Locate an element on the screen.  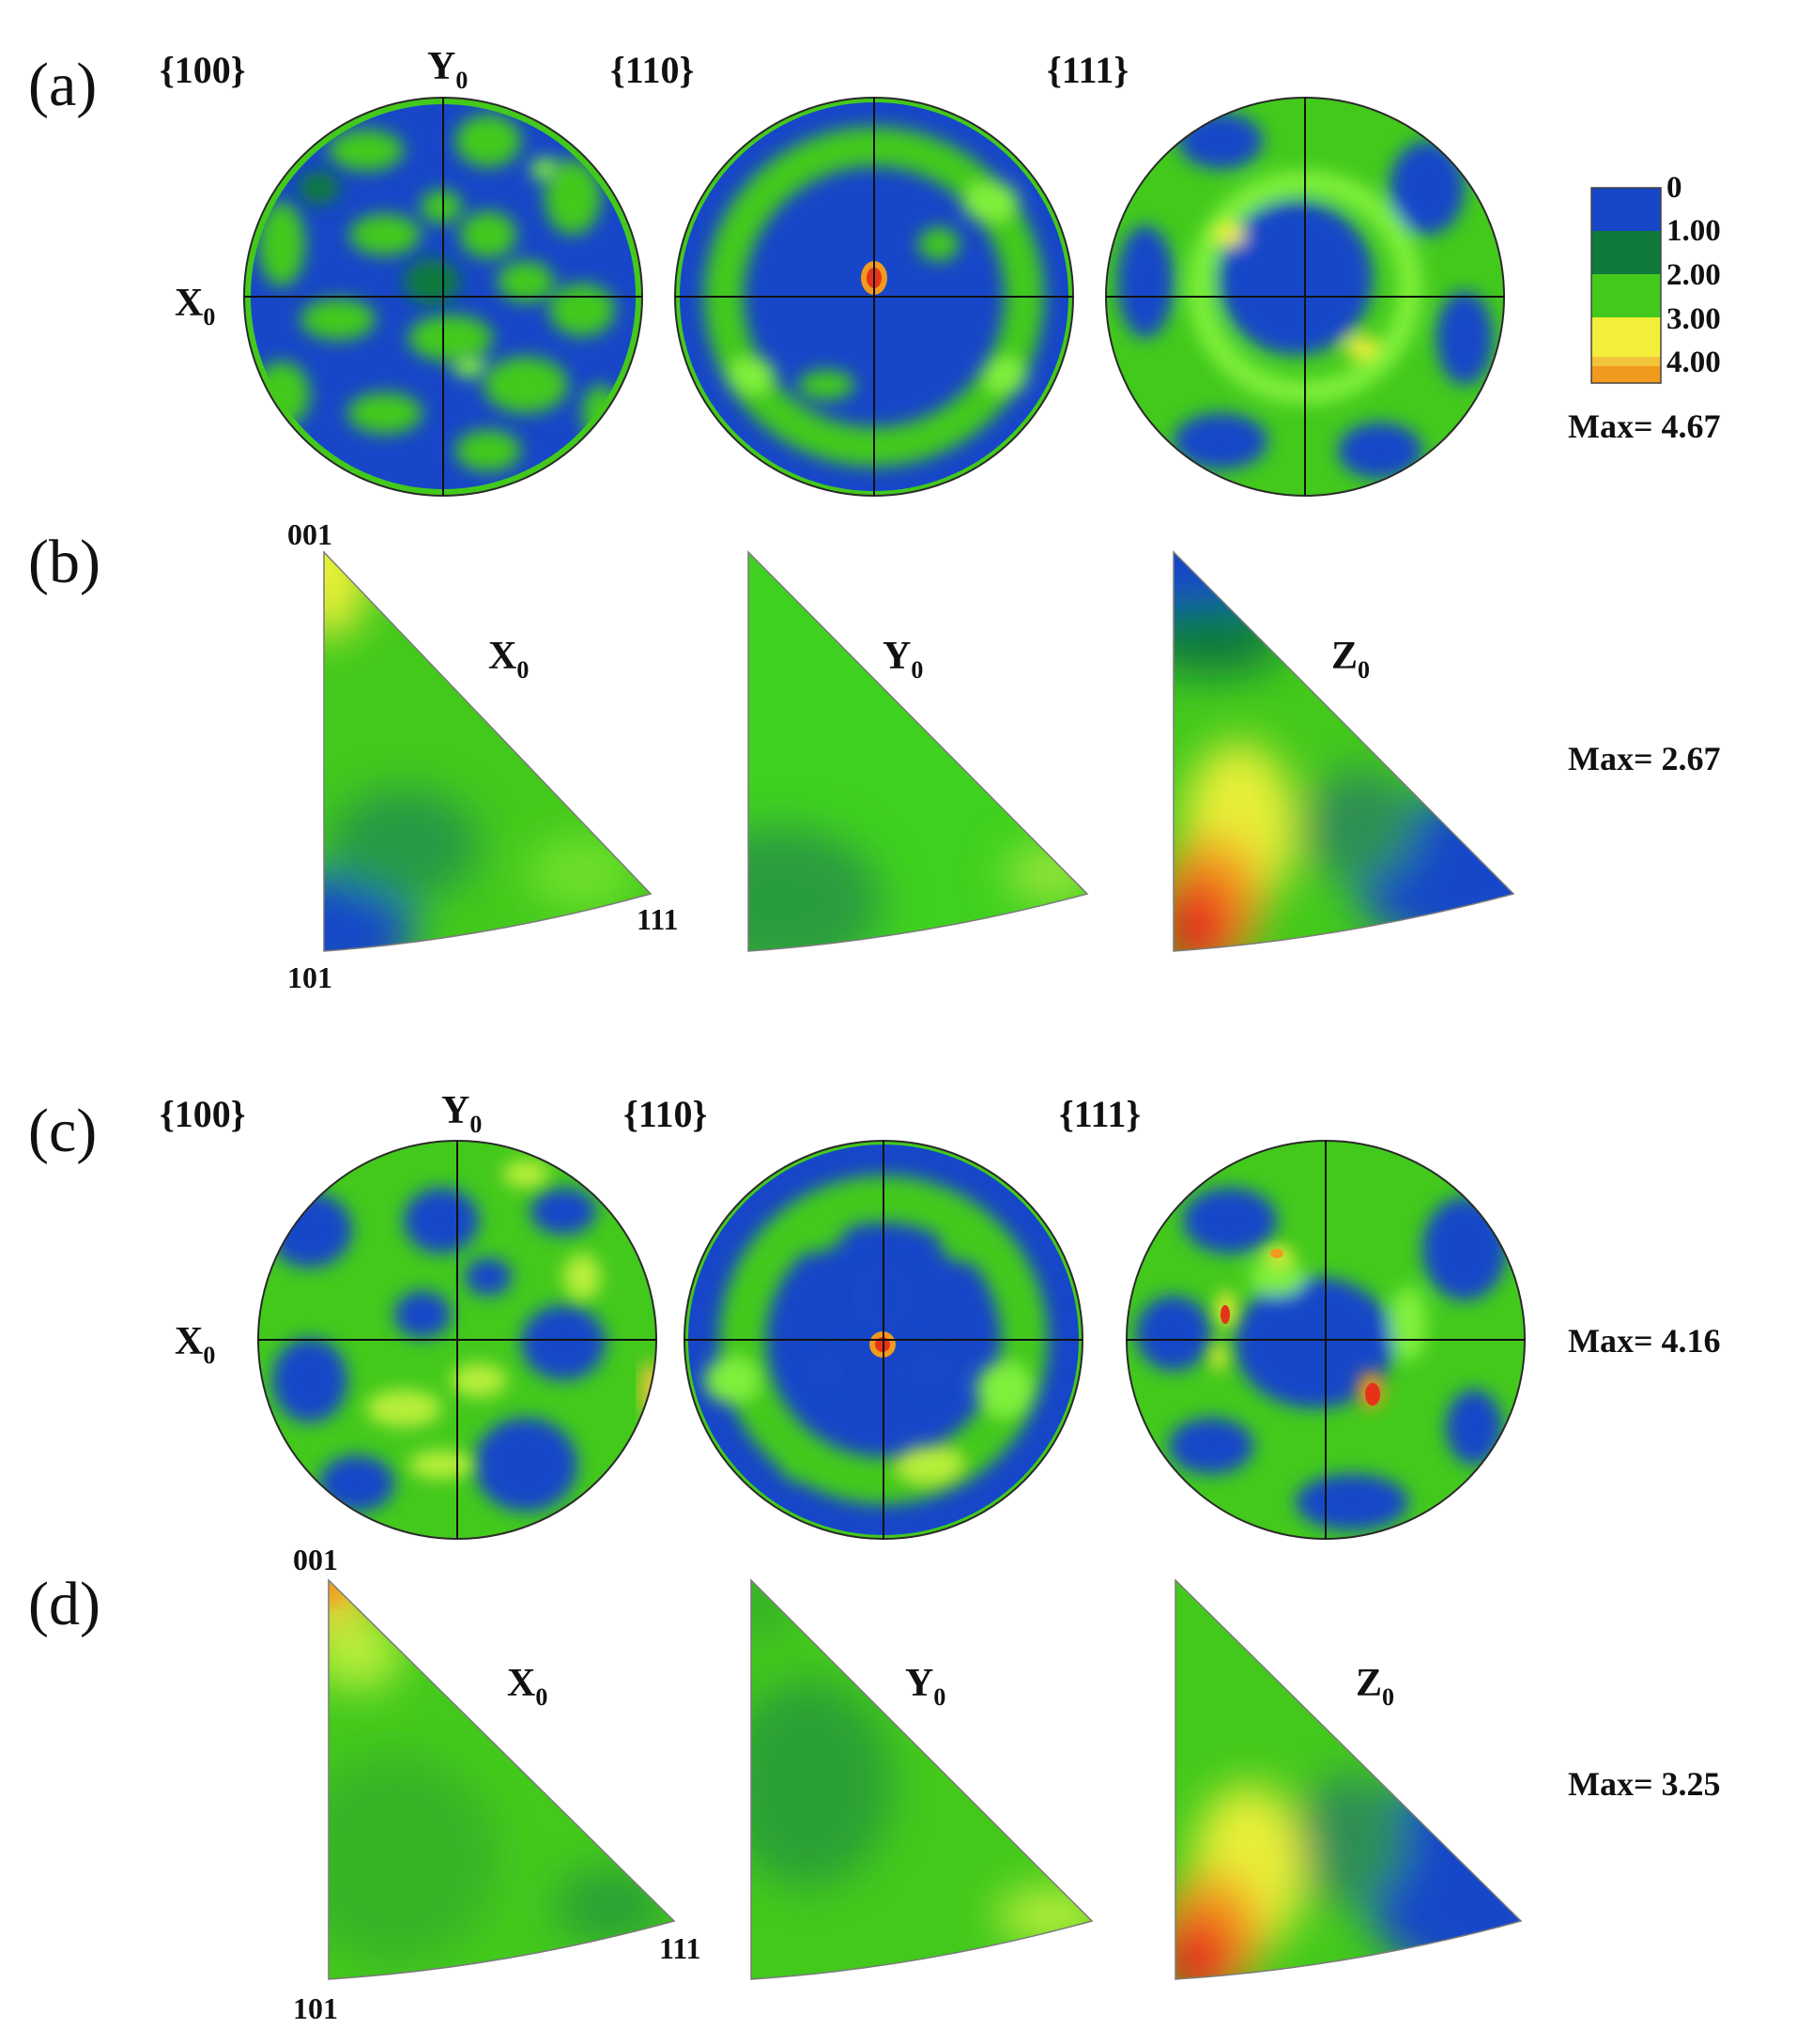
legend-tick-1: 1.00 is located at coordinates (1693, 231).